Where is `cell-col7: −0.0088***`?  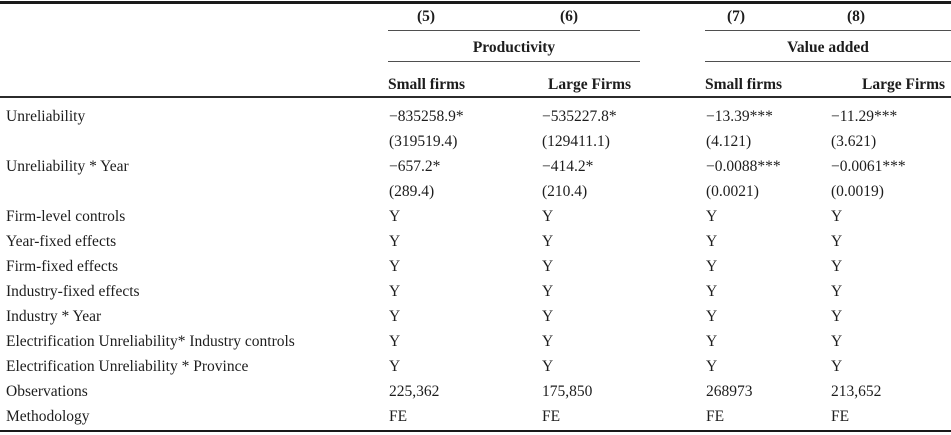
cell-col7: −0.0088*** is located at coordinates (743, 166).